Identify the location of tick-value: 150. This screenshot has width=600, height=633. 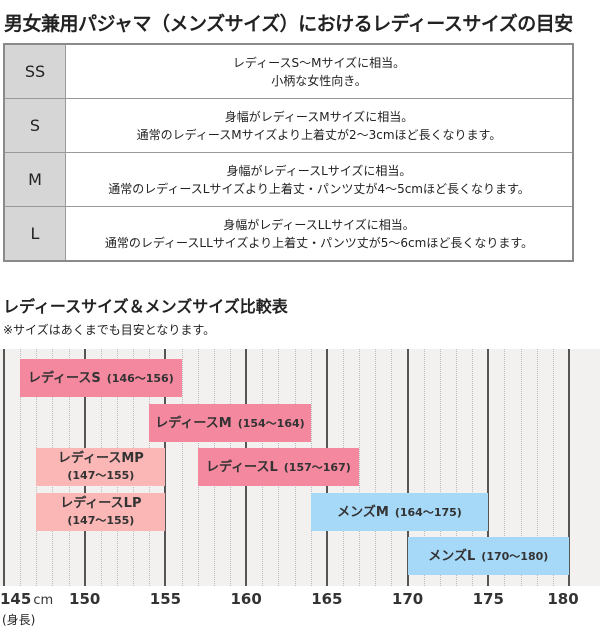
(85, 599).